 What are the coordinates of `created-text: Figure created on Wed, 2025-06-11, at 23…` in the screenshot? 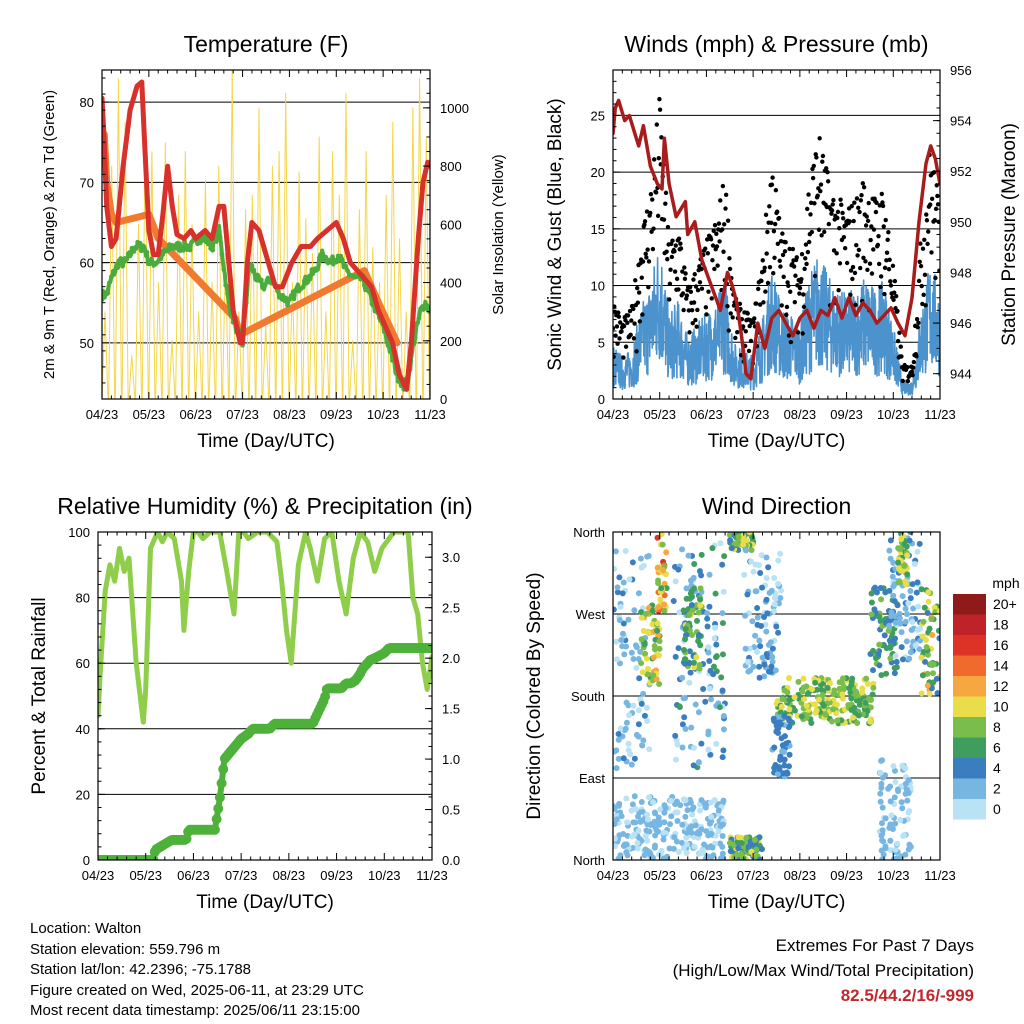 It's located at (197, 990).